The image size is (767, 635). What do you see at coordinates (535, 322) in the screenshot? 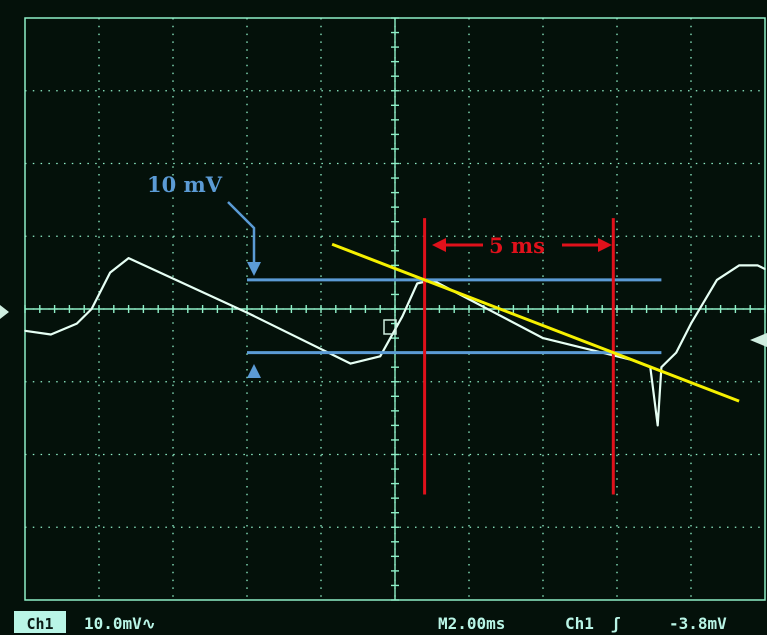
I see `decay-fit-line` at bounding box center [535, 322].